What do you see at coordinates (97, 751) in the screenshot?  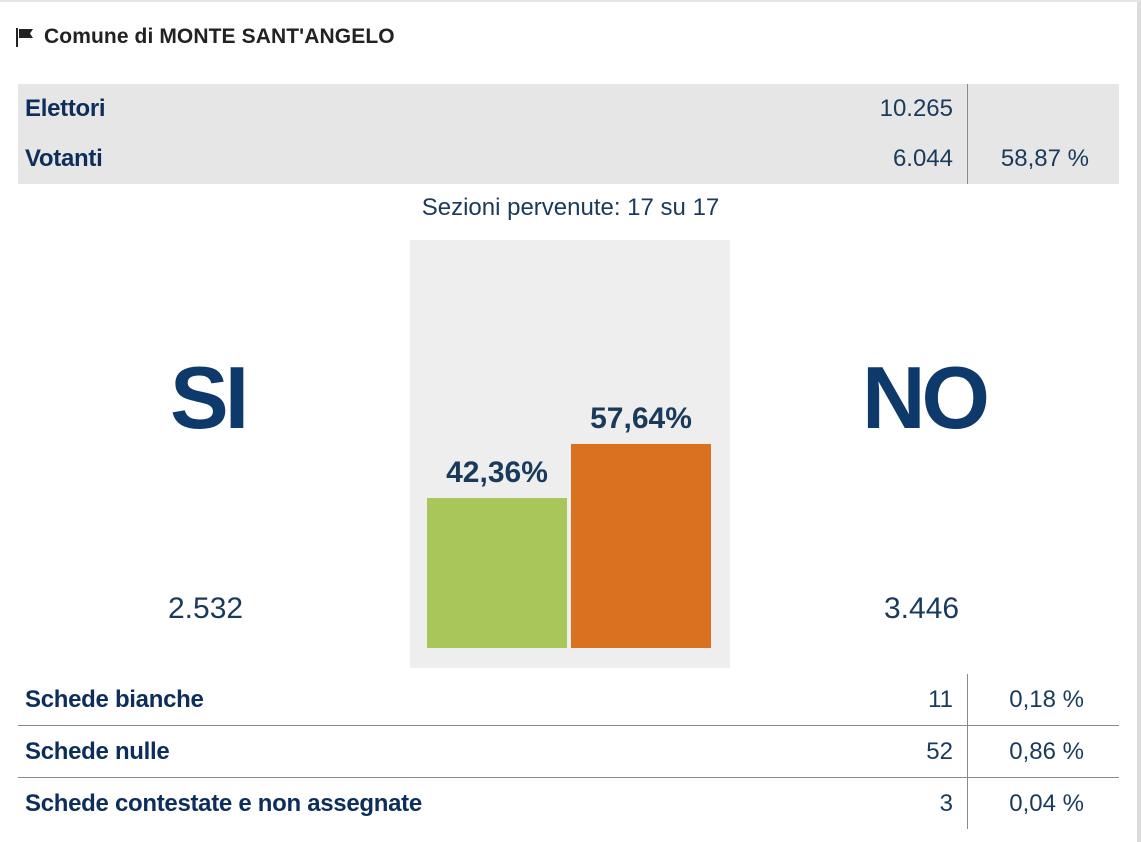 I see `null-ballots-label: Schede nulle` at bounding box center [97, 751].